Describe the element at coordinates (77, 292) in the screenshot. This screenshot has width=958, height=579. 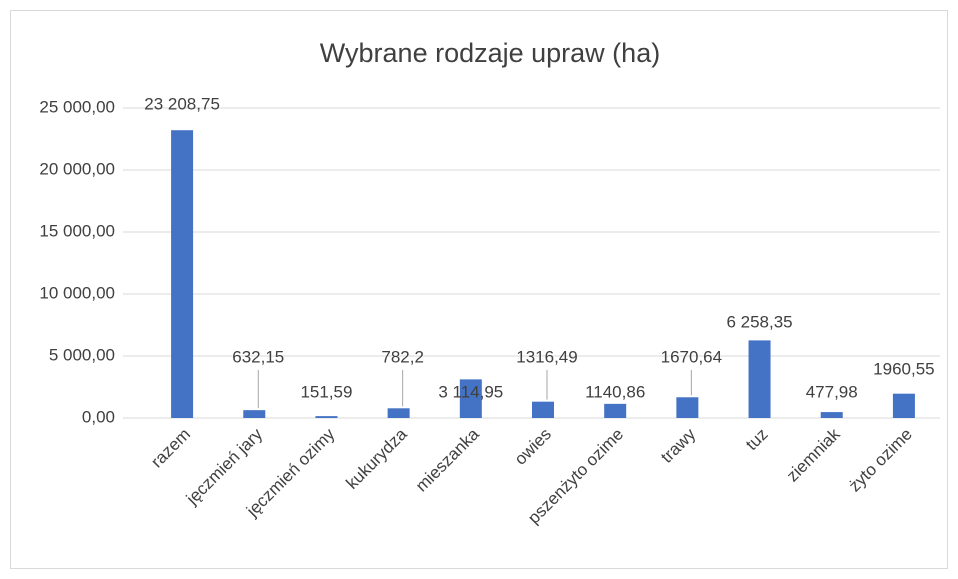
I see `y-tick-label: 10 000,00` at that location.